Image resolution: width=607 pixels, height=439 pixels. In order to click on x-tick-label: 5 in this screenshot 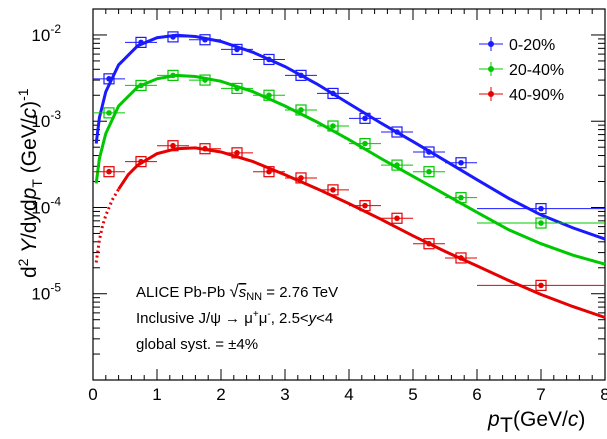, I will do `click(412, 394)`.